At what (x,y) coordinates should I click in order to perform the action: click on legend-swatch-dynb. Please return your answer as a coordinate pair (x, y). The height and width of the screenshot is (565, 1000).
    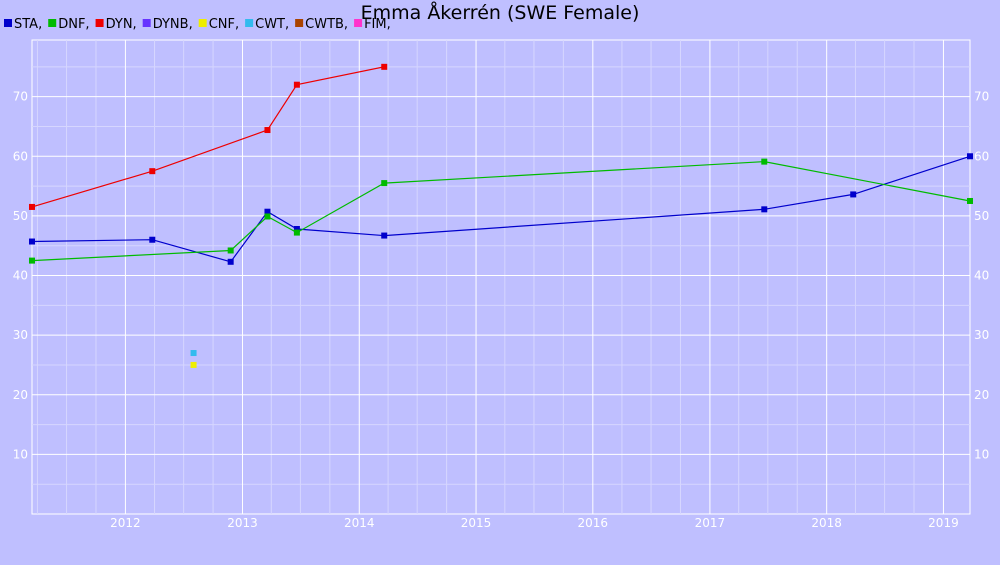
    Looking at the image, I should click on (146, 23).